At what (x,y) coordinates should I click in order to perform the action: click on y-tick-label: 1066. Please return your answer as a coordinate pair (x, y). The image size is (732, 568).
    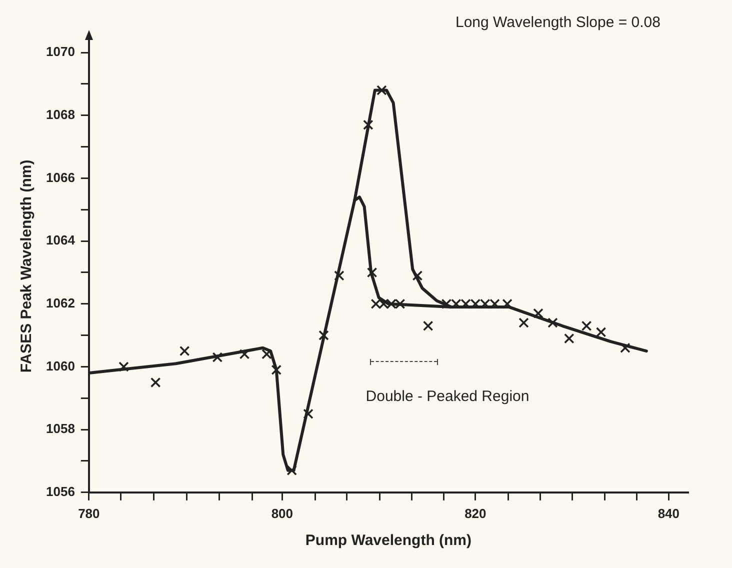
    Looking at the image, I should click on (60, 177).